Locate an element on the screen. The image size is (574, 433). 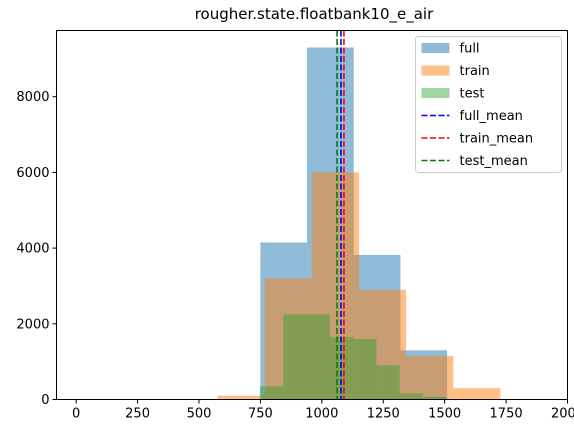
x-tick-label-500: 500 is located at coordinates (199, 414).